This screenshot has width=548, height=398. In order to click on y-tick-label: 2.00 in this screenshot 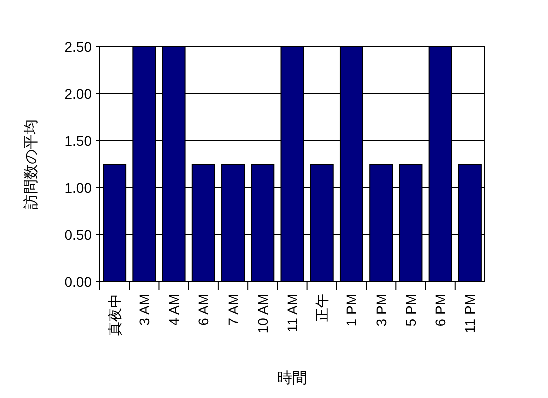, I will do `click(78, 94)`.